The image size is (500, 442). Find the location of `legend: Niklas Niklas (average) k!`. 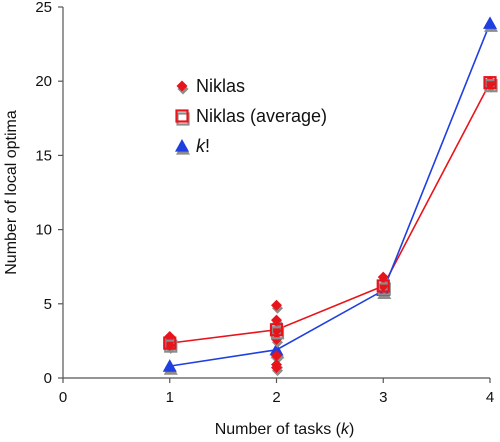

legend: Niklas Niklas (average) k! is located at coordinates (251, 116).